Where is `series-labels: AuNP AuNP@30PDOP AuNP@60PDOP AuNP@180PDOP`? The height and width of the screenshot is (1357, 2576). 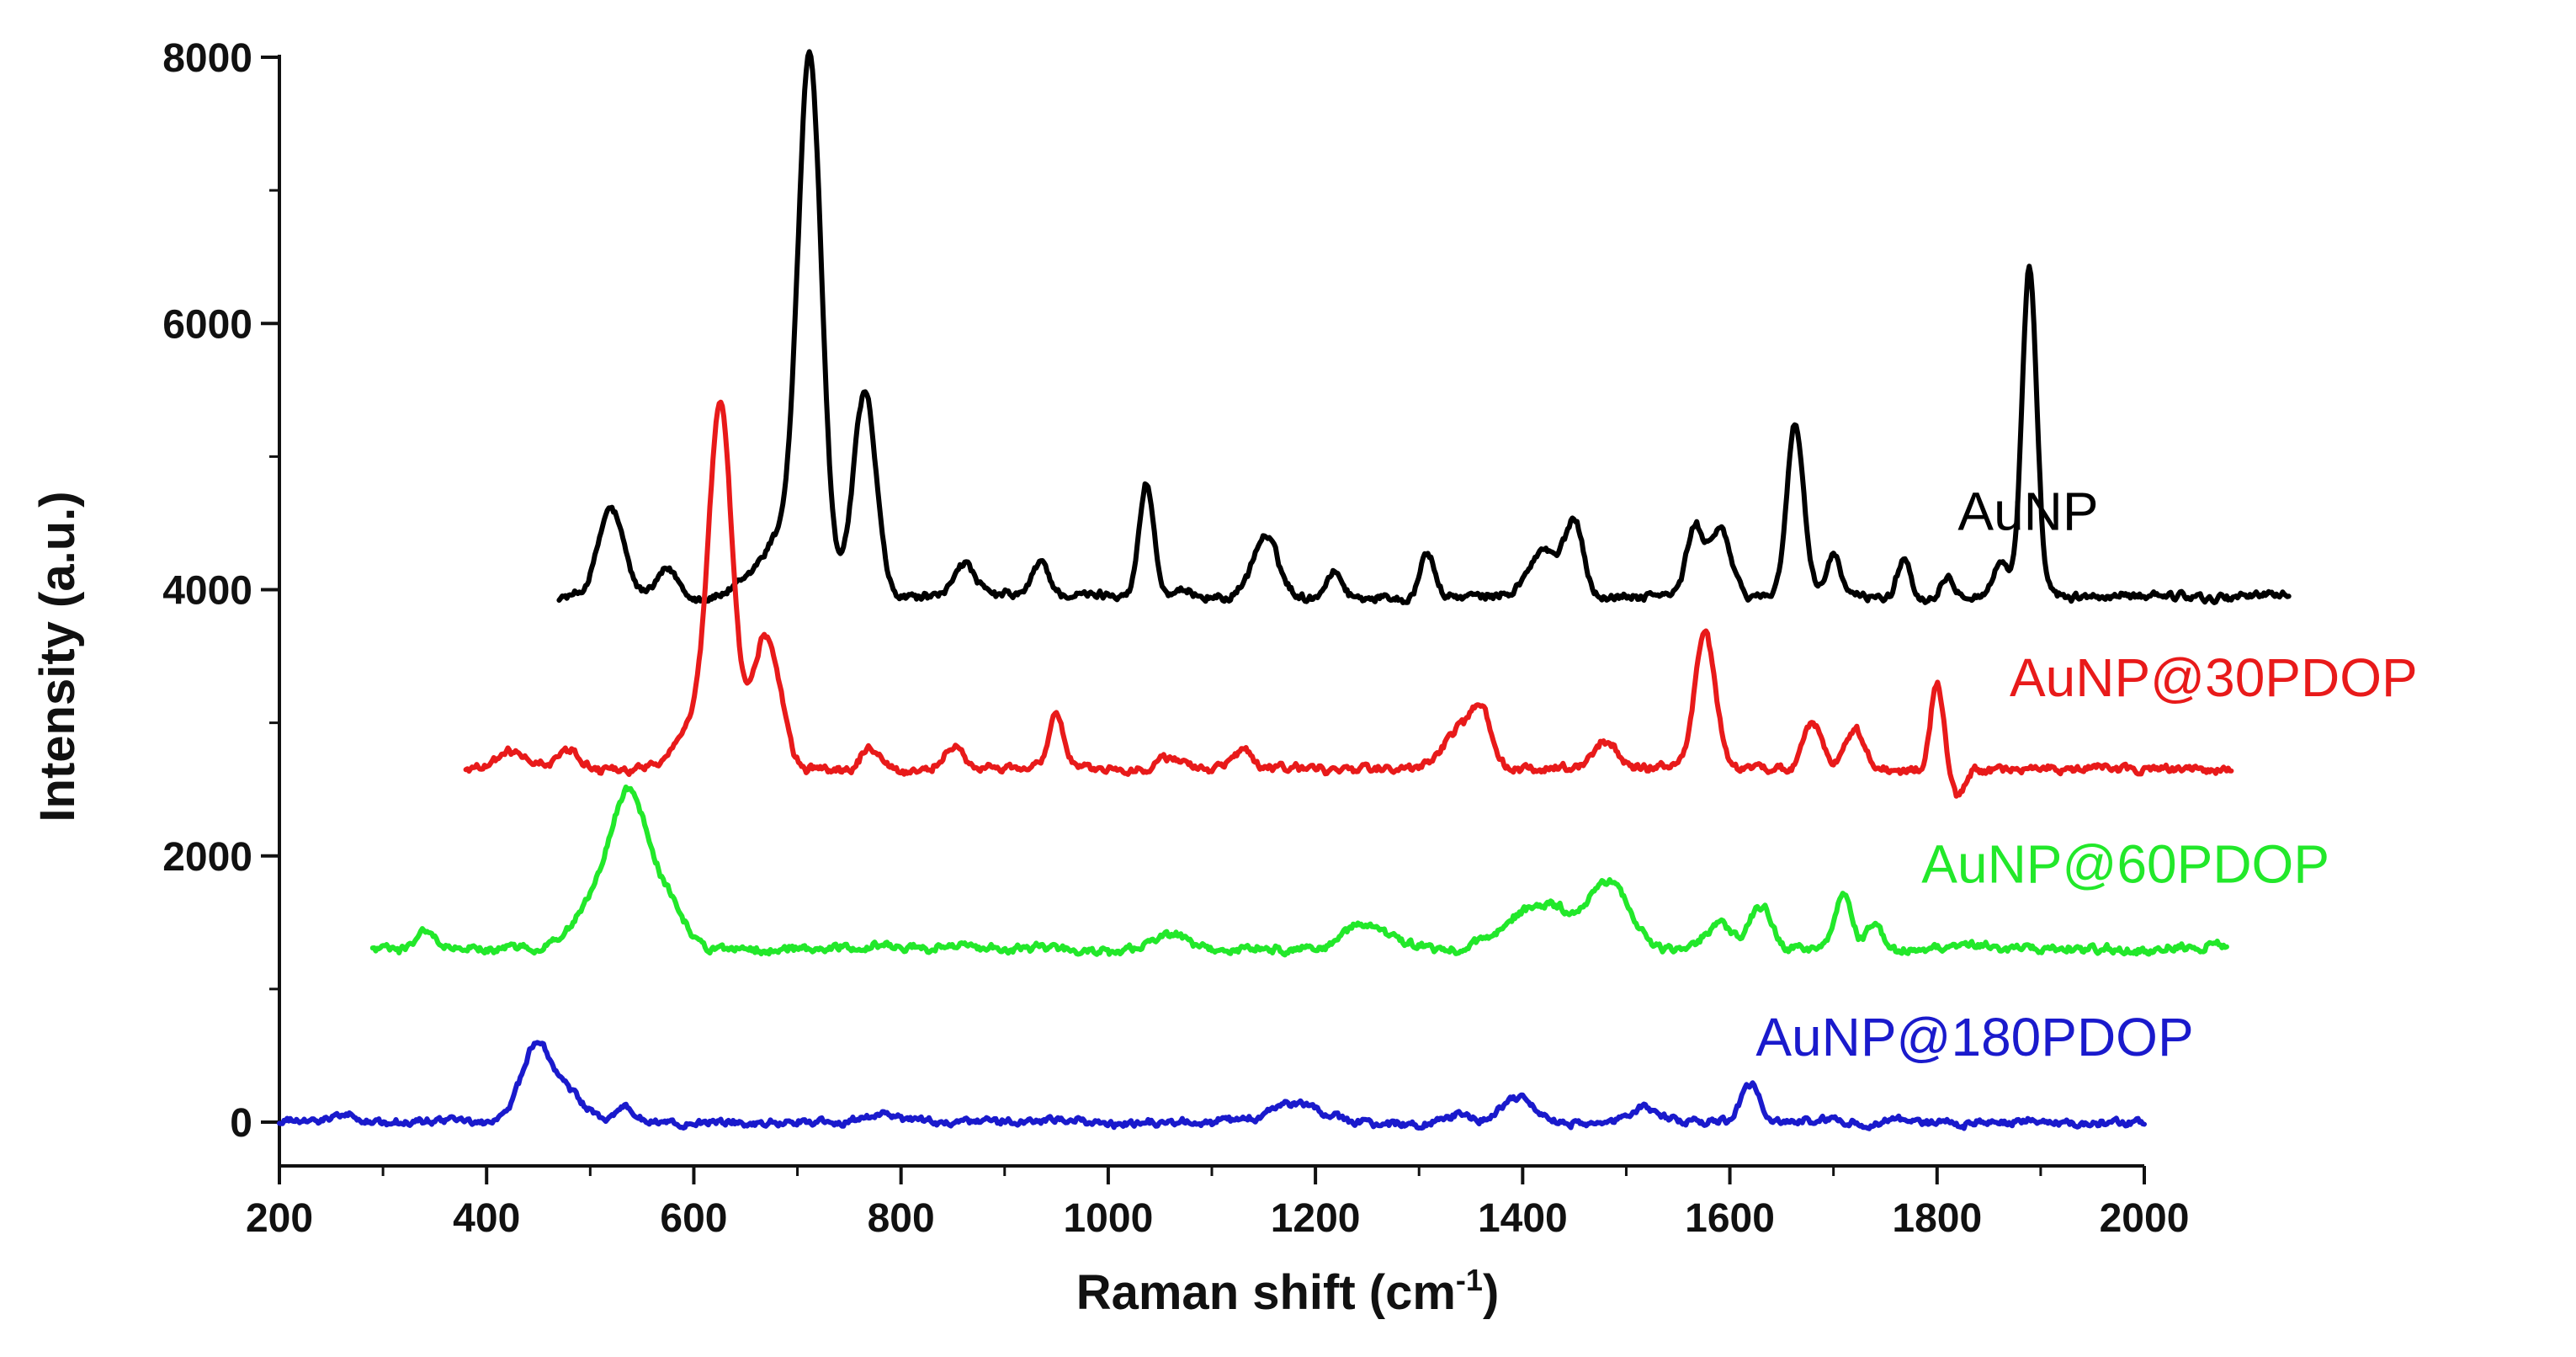 series-labels: AuNP AuNP@30PDOP AuNP@60PDOP AuNP@180PDOP is located at coordinates (2086, 774).